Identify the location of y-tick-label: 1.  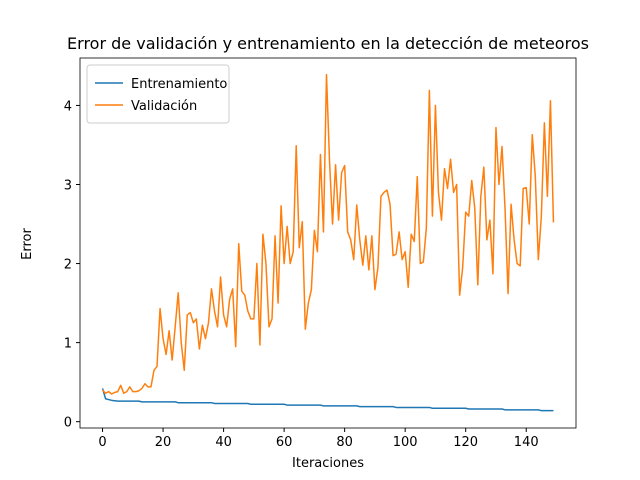
(68, 344).